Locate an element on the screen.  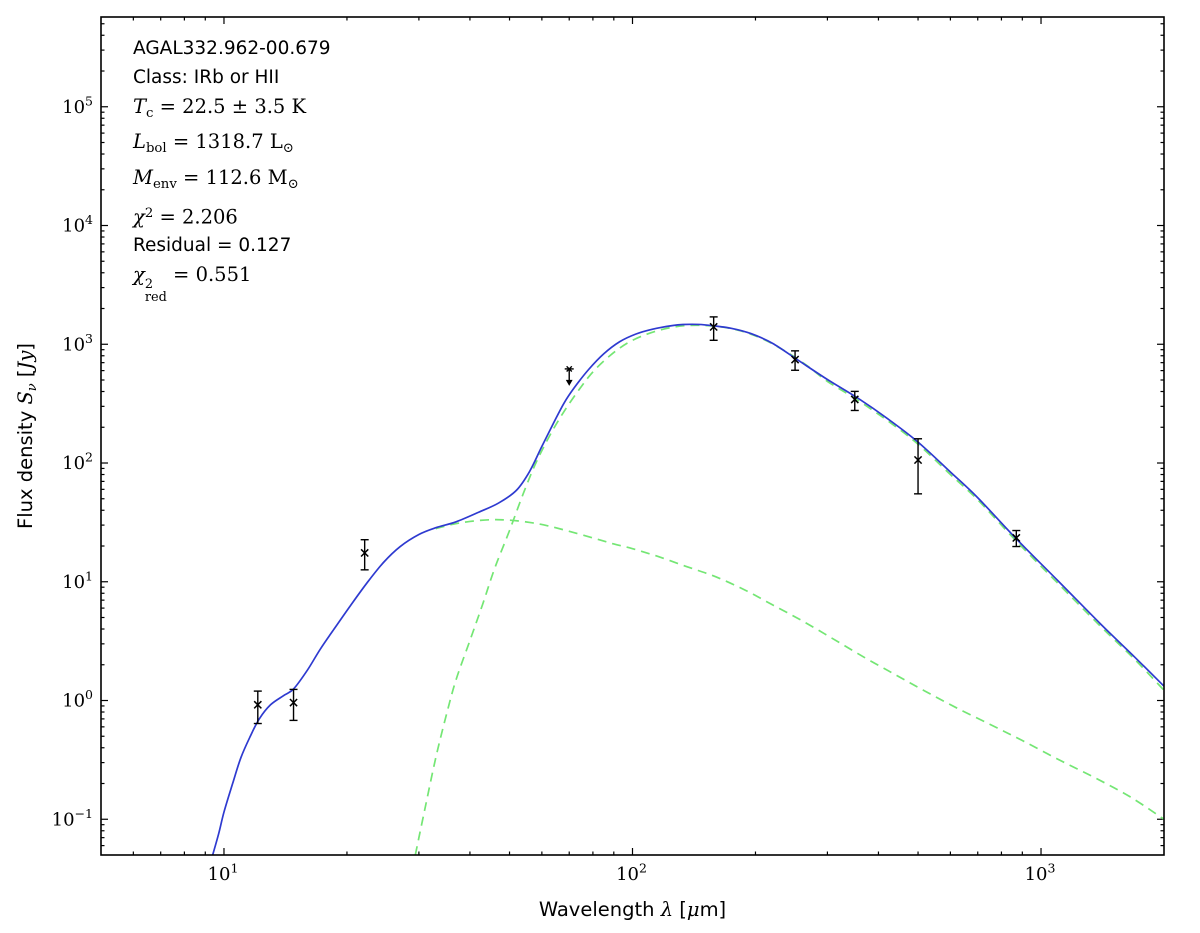
annotation-source-name: AGAL332.962-00.679 is located at coordinates (232, 48).